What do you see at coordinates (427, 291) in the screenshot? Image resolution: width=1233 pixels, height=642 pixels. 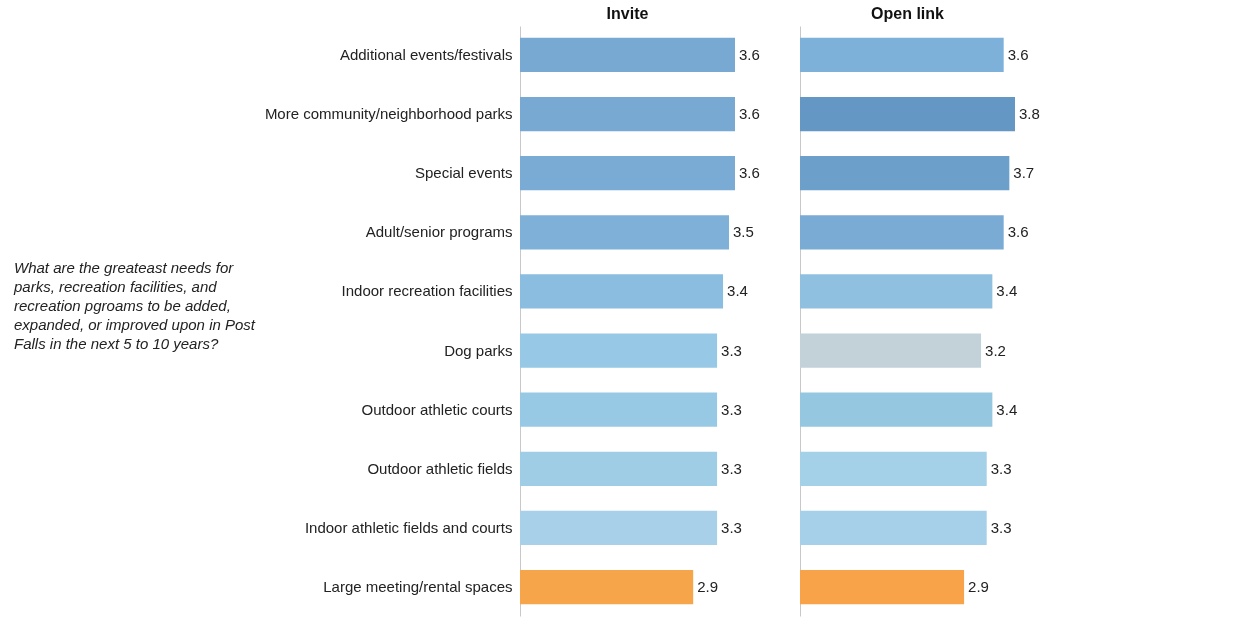 I see `y-tick-label: Indoor recreation facilities` at bounding box center [427, 291].